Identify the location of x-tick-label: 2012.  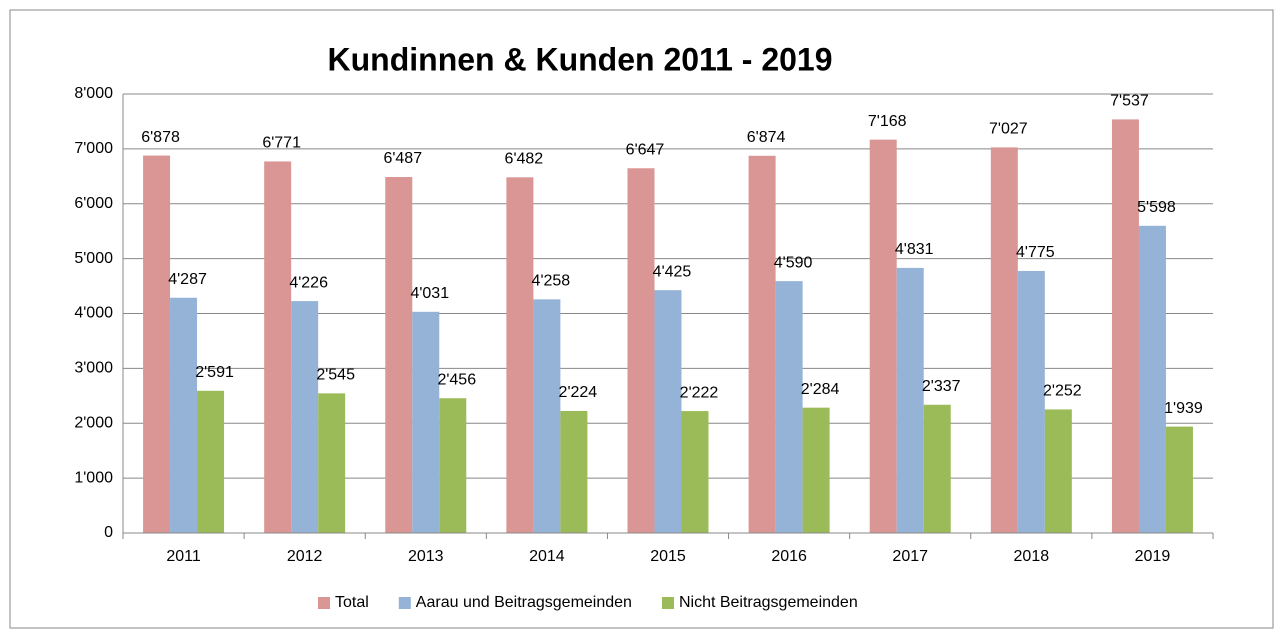
(305, 556).